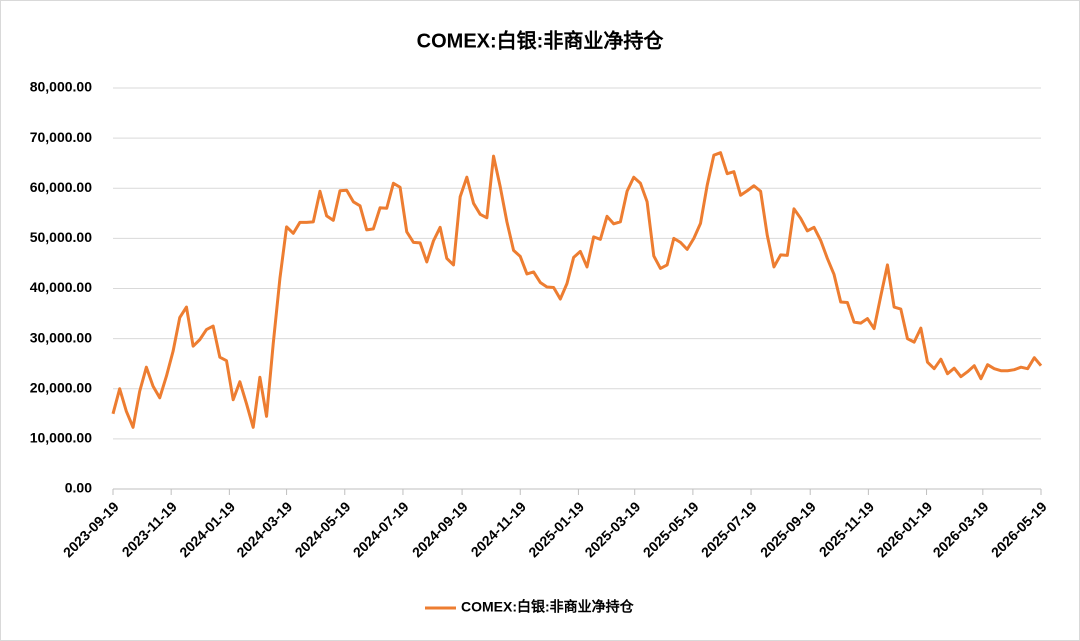 The image size is (1080, 641). I want to click on y-tick-label: 40,000.00, so click(61, 287).